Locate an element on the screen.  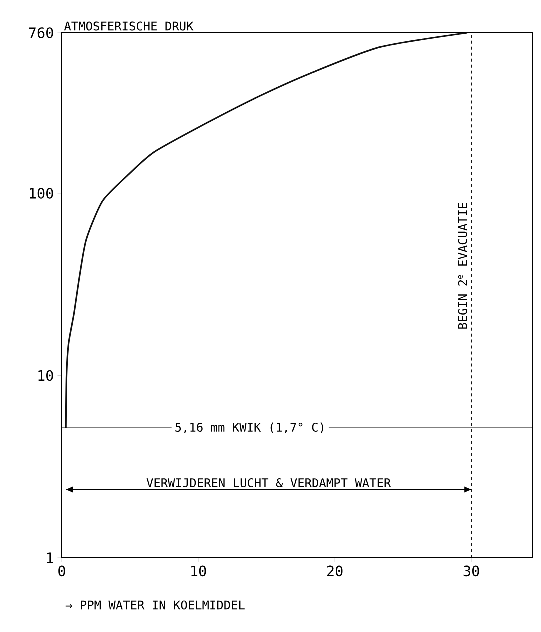
ref-line-label: 5,16 mm KWIK (1,7° C) is located at coordinates (250, 428).